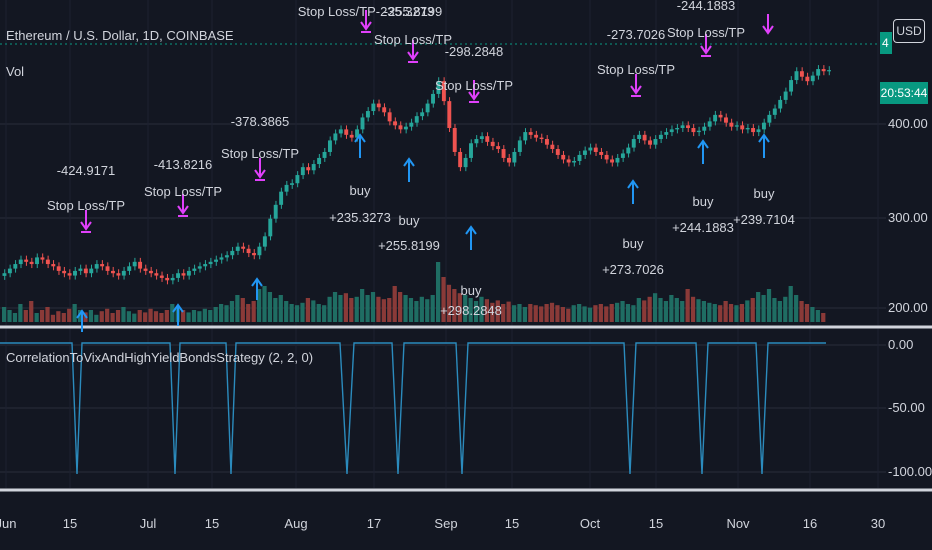 The height and width of the screenshot is (550, 932). What do you see at coordinates (904, 93) in the screenshot?
I see `countdown-tag: 20:53:44` at bounding box center [904, 93].